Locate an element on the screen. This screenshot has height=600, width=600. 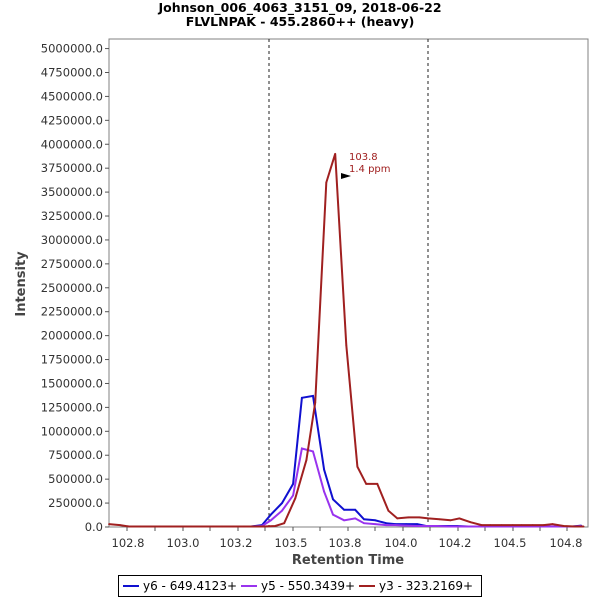
x-tick-label: 103.0 is located at coordinates (183, 543).